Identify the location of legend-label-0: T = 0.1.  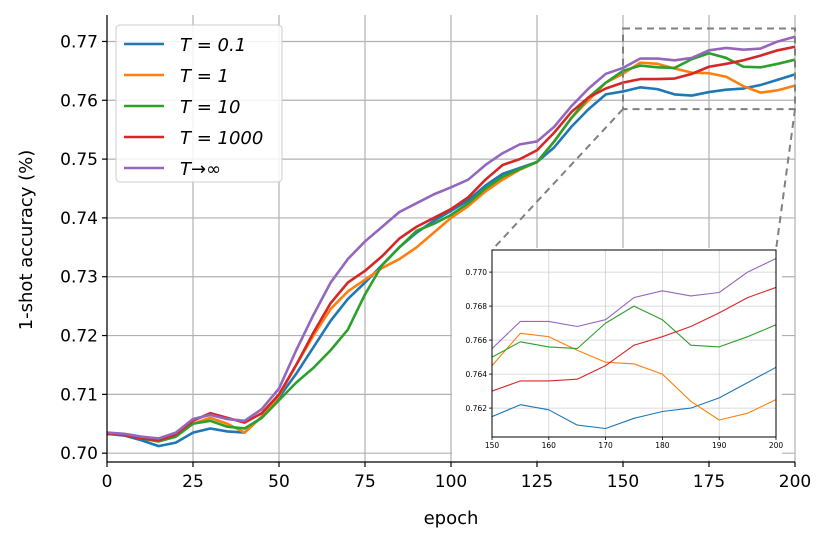
(213, 45).